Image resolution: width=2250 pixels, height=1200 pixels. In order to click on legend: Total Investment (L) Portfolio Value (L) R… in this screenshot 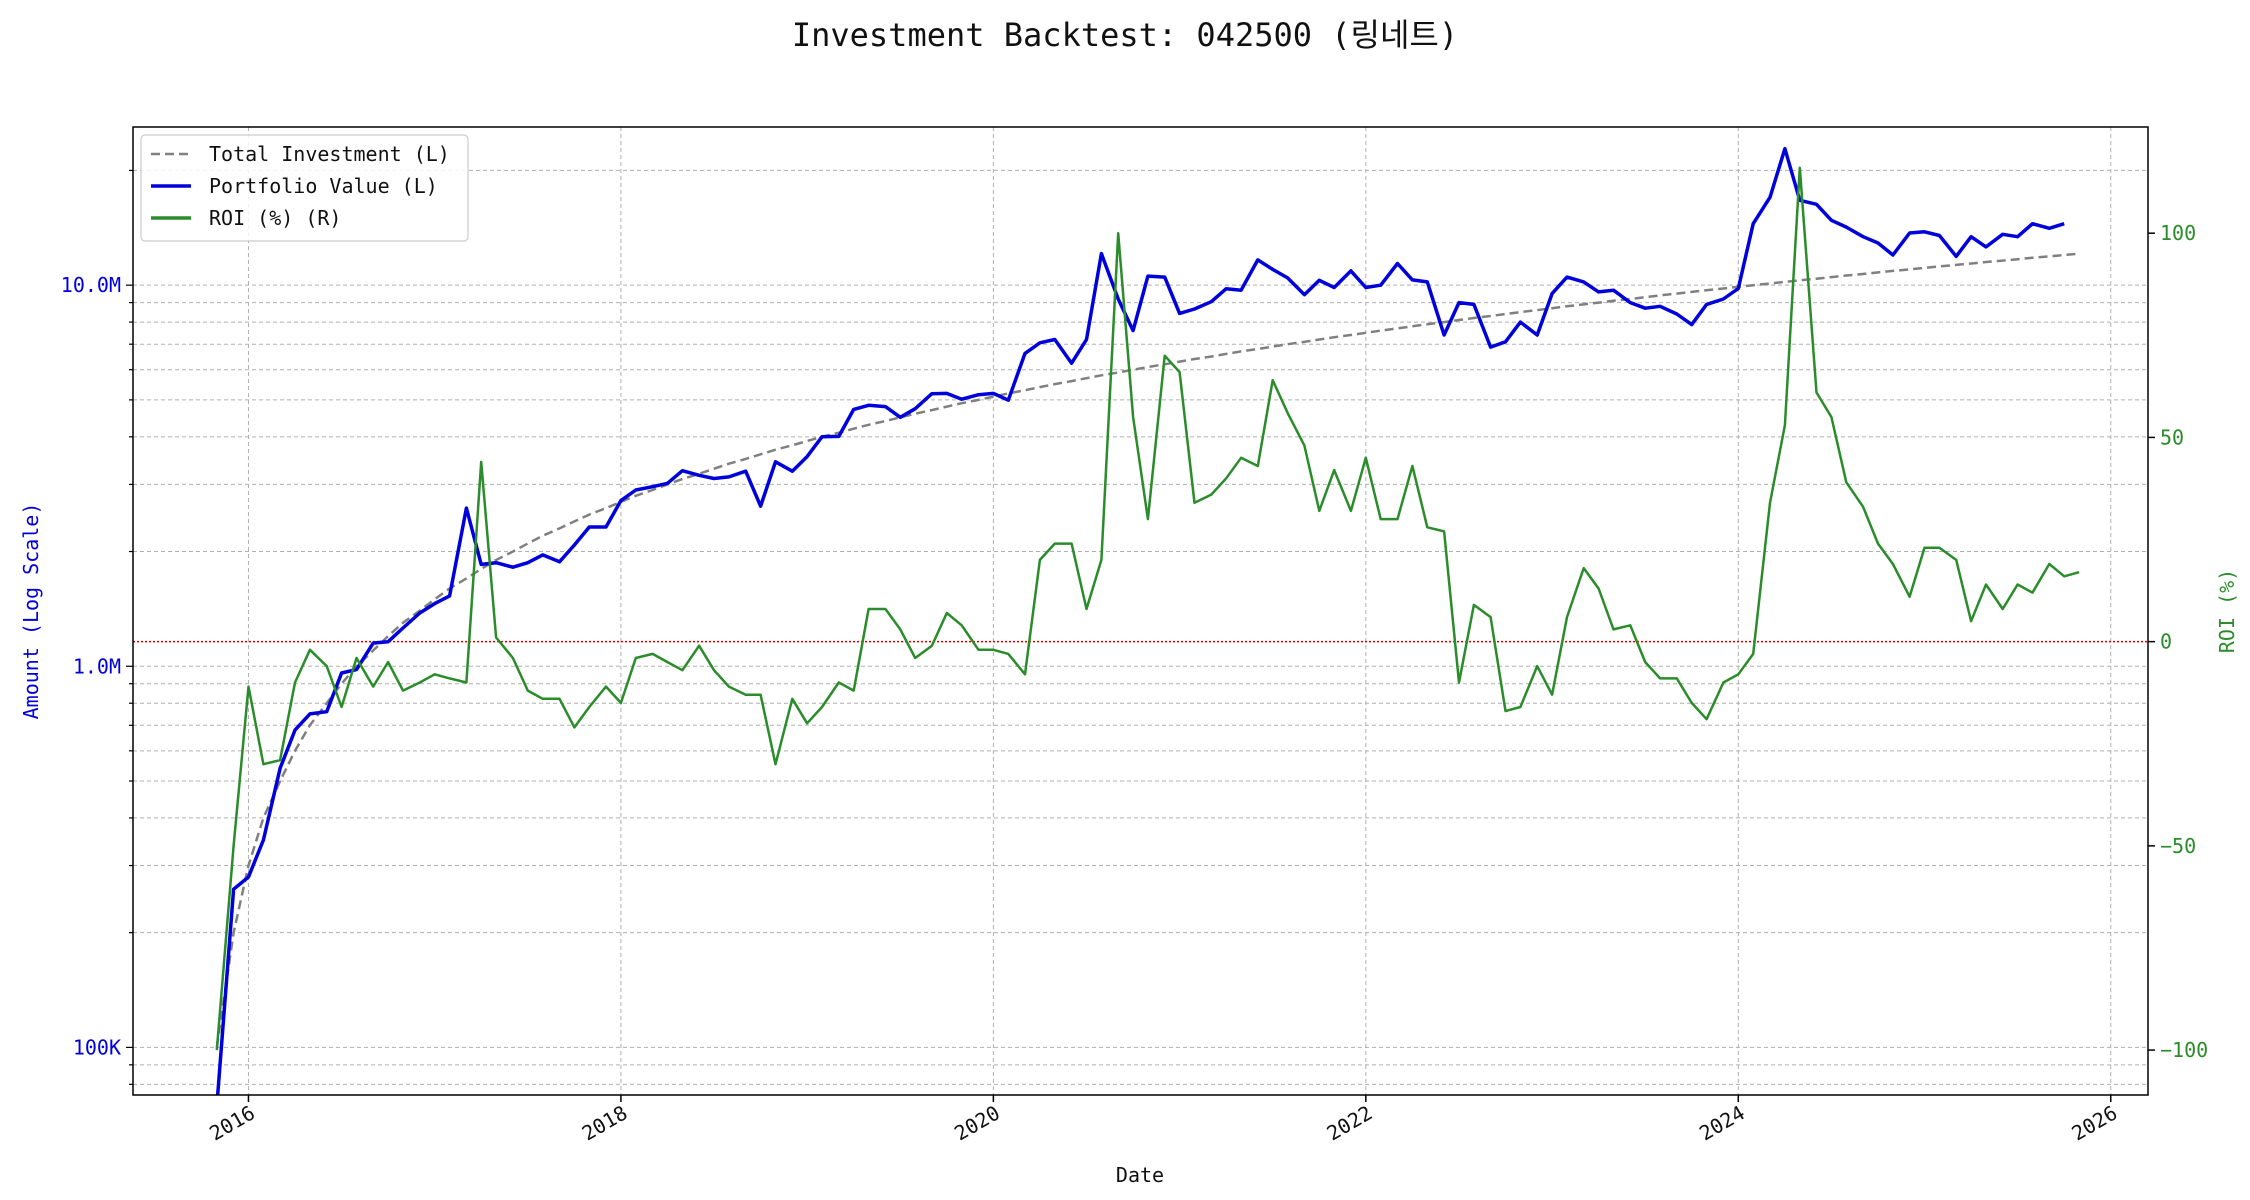, I will do `click(304, 188)`.